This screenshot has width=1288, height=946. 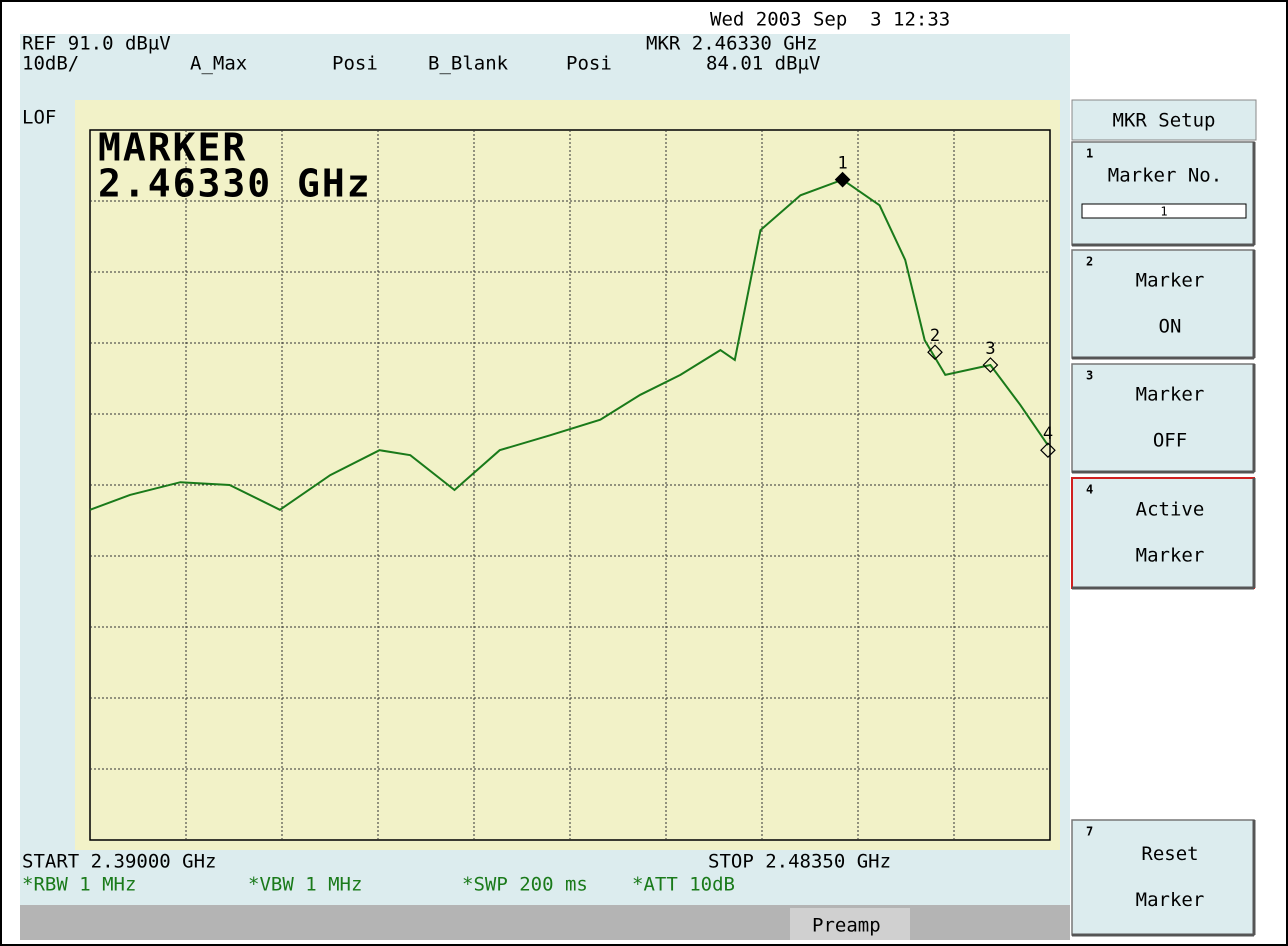 What do you see at coordinates (39, 118) in the screenshot?
I see `lof: LOF` at bounding box center [39, 118].